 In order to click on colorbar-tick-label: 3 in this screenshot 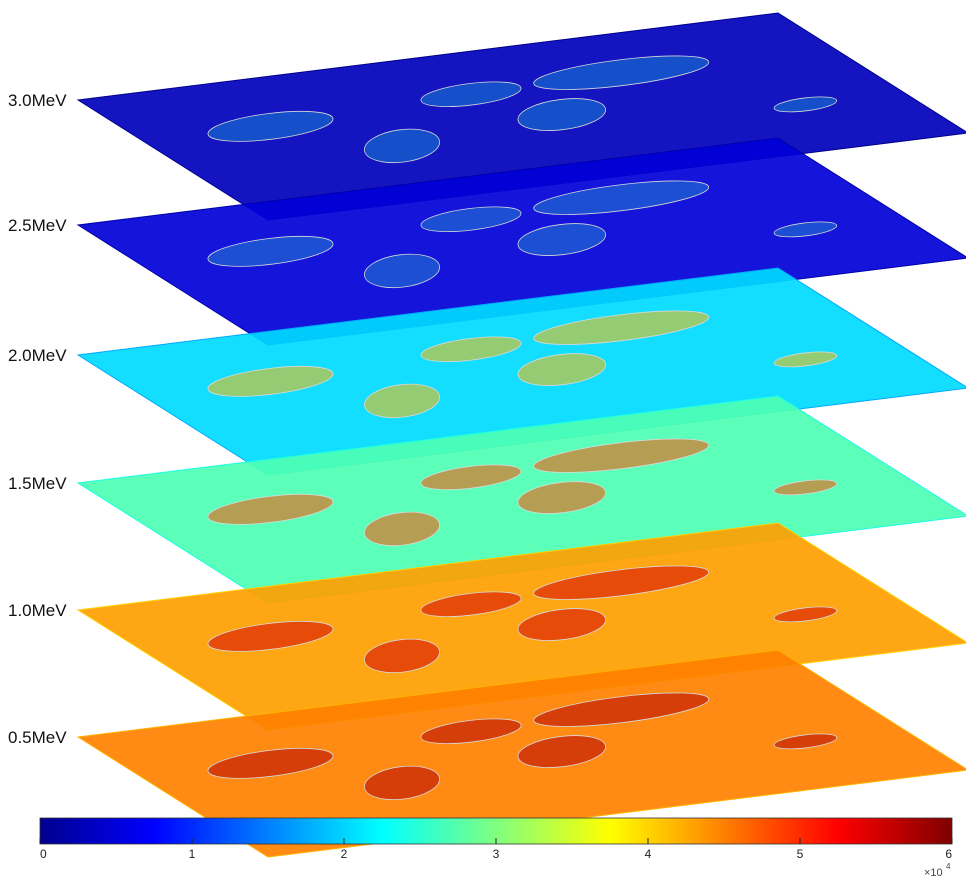, I will do `click(496, 854)`.